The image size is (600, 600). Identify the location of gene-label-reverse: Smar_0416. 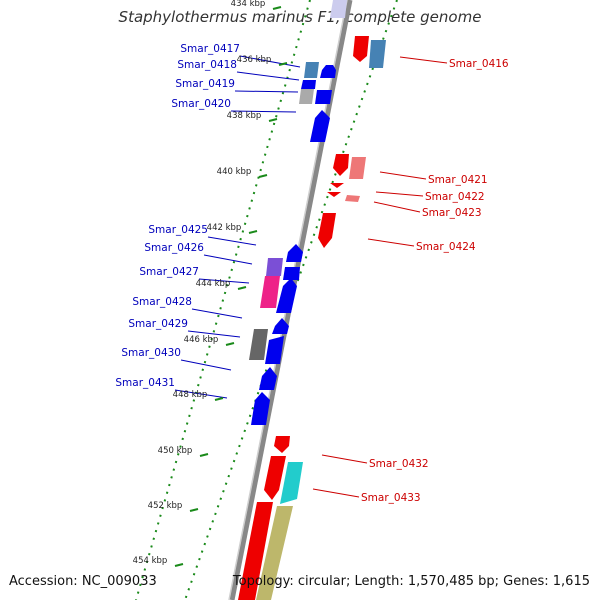
(479, 64).